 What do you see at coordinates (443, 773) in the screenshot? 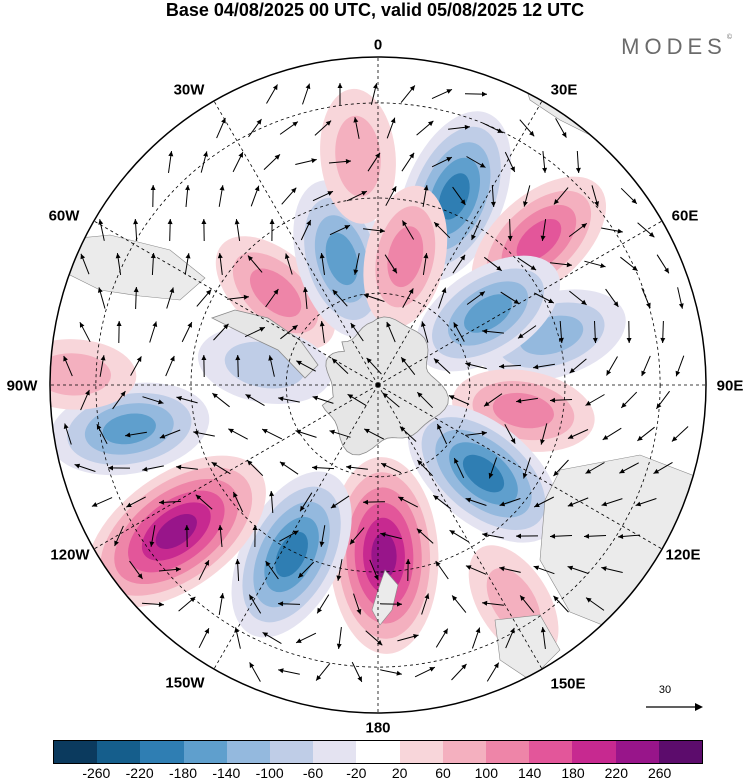
I see `colorbar-tick-label: 60` at bounding box center [443, 773].